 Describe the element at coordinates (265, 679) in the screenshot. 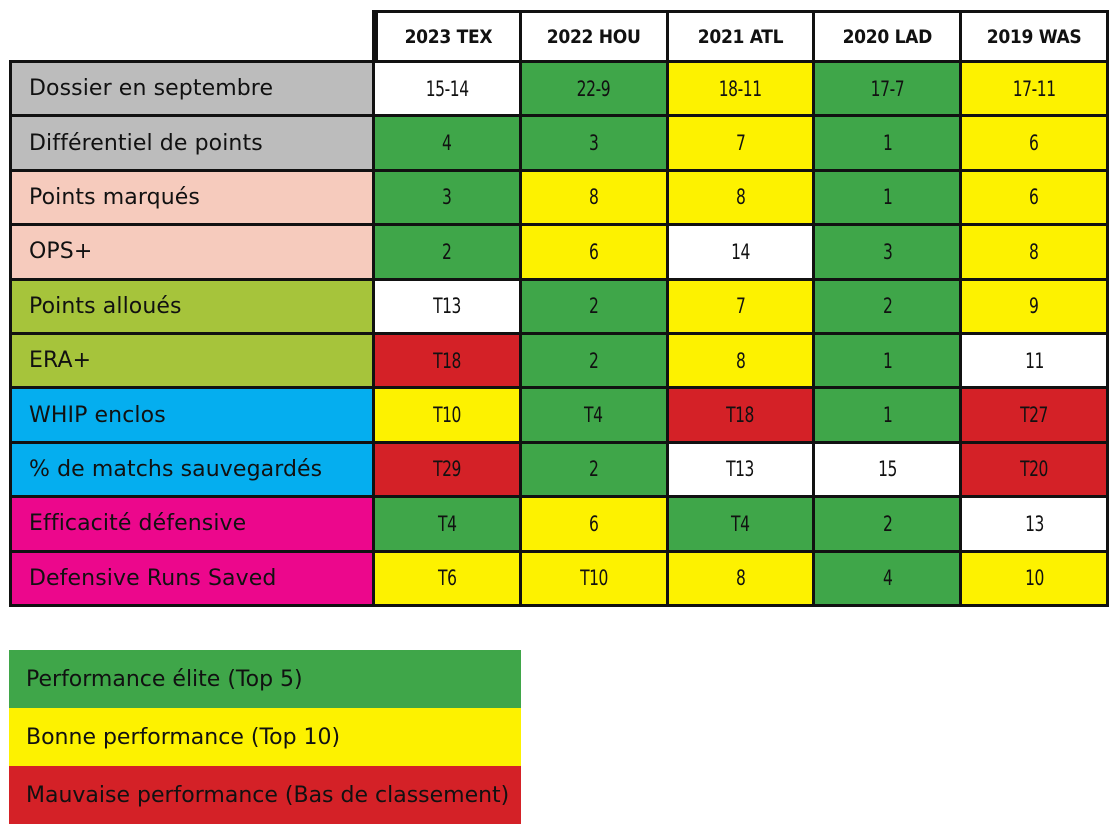

I see `legend-item: Performance élite (Top 5)` at that location.